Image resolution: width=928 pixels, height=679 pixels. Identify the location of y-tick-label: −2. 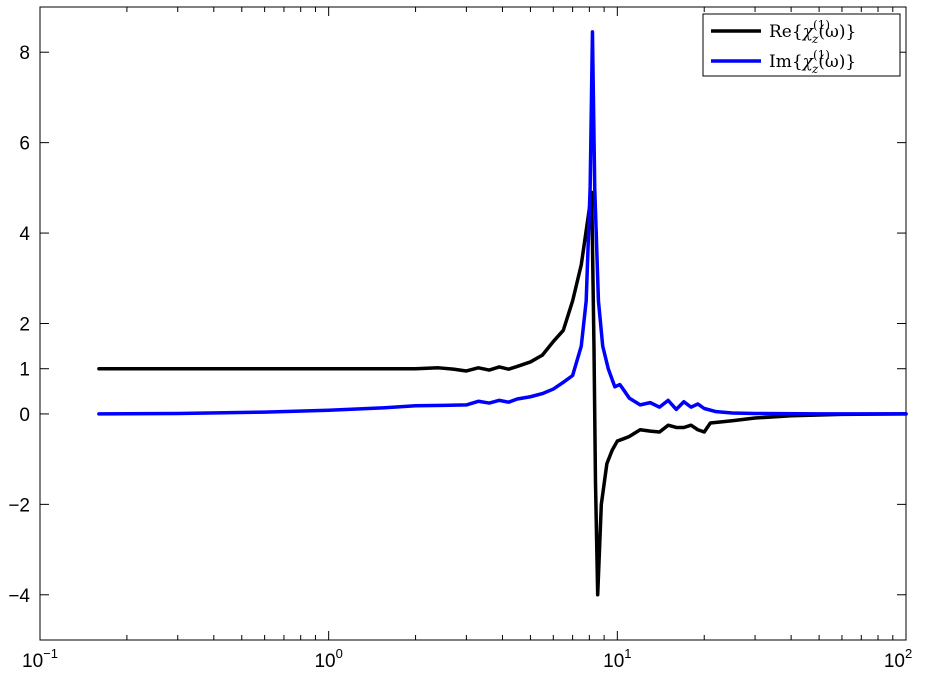
(19, 505).